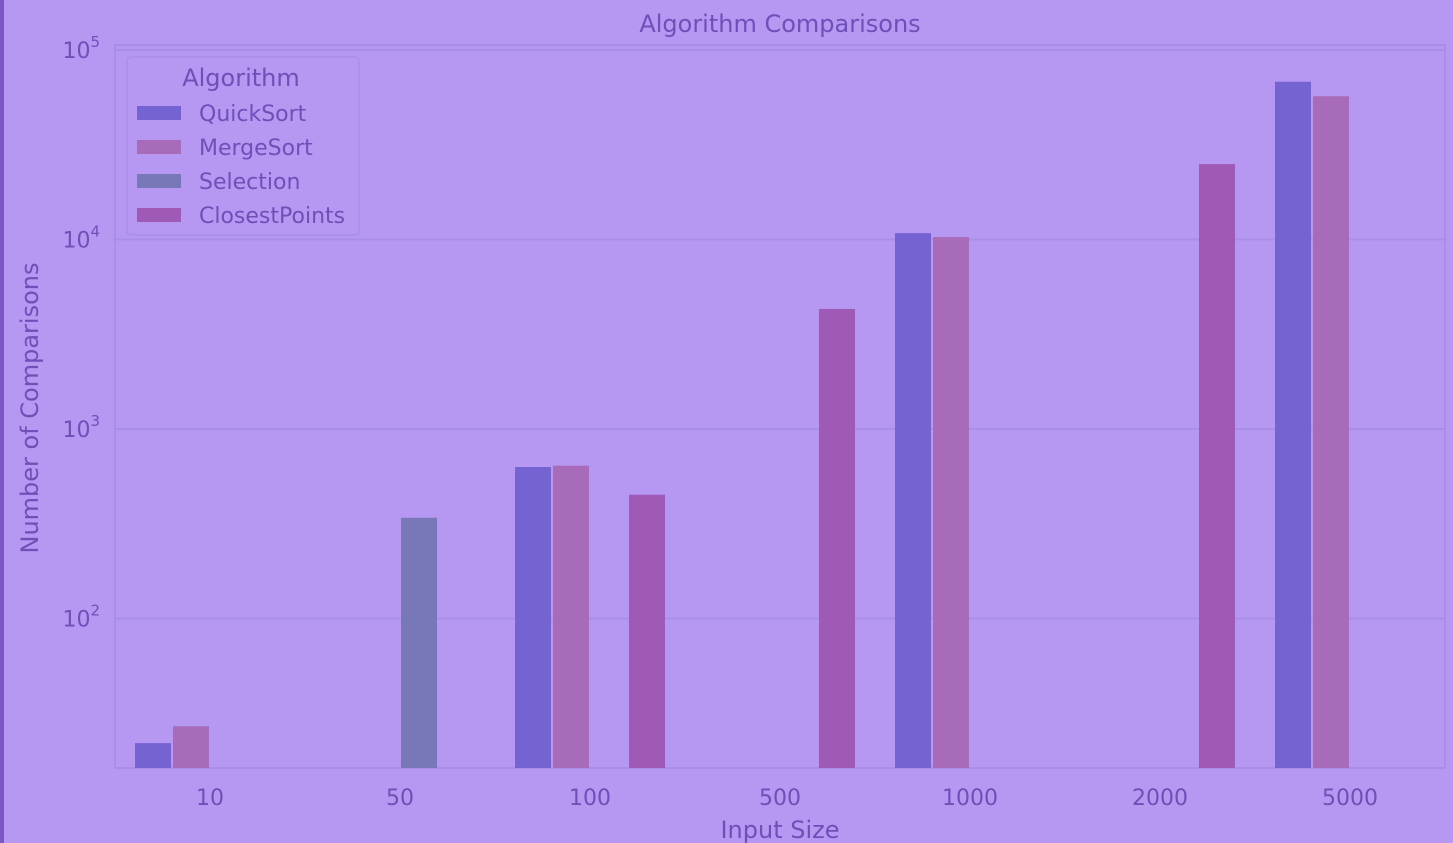 The width and height of the screenshot is (1453, 843). Describe the element at coordinates (253, 114) in the screenshot. I see `legend-label: QuickSort` at that location.